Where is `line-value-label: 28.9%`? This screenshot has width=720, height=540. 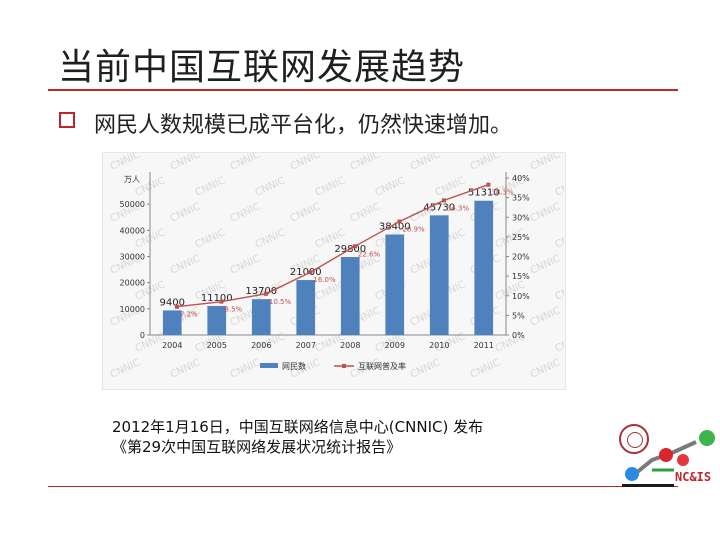 line-value-label: 28.9% is located at coordinates (413, 230).